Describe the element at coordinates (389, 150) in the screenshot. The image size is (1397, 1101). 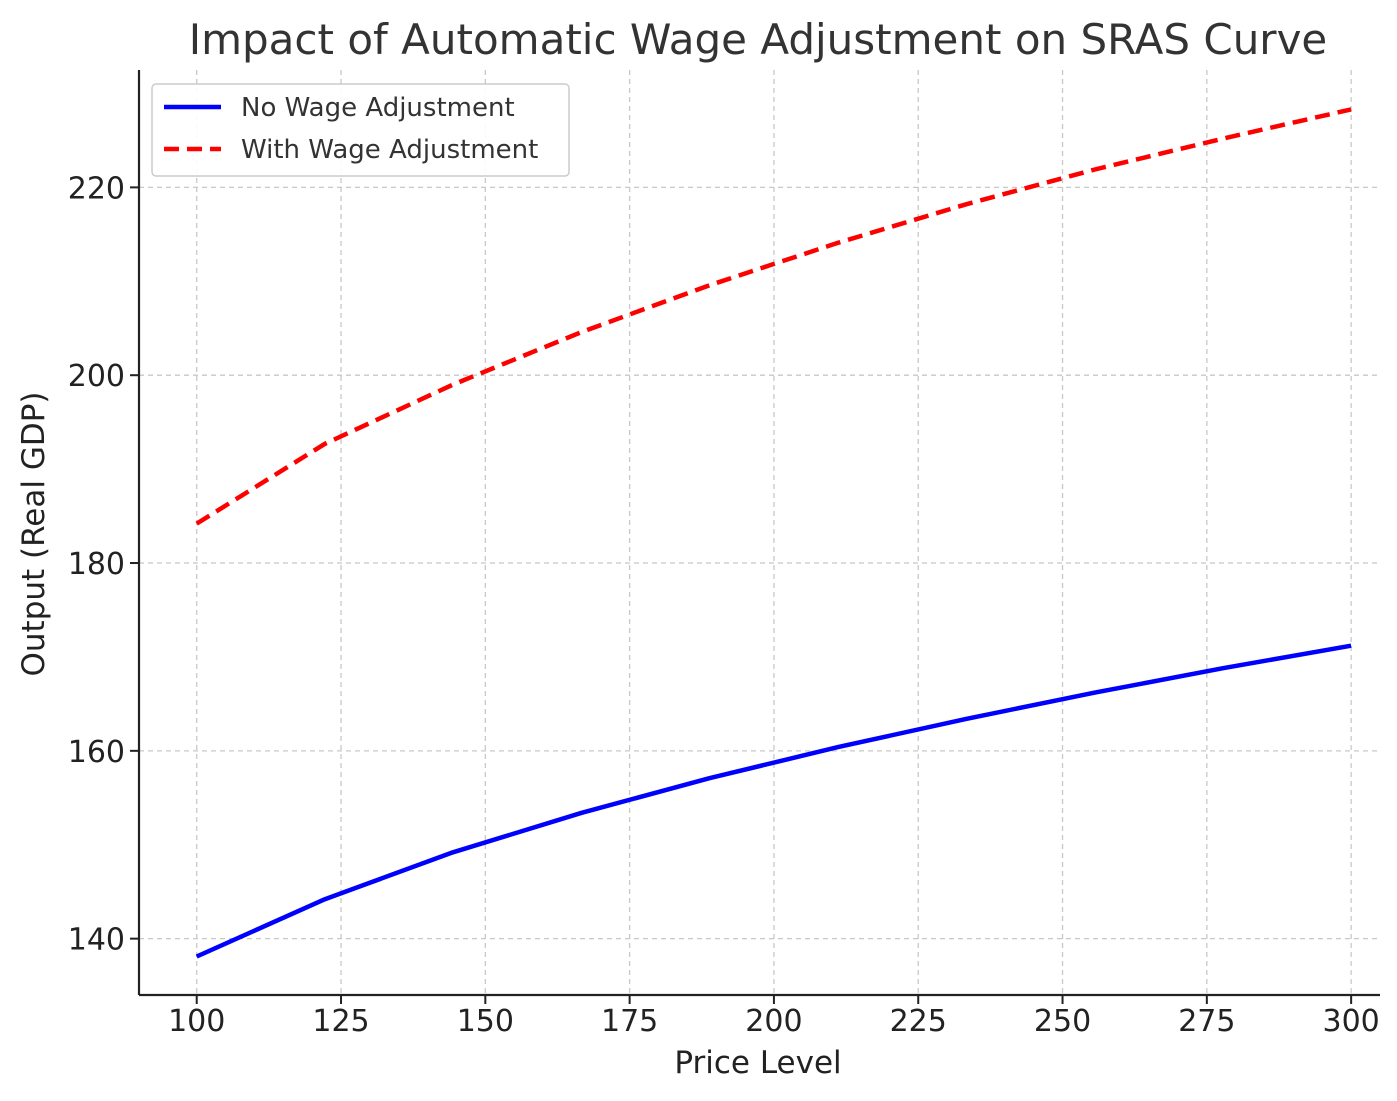
I see `legend-label-with-wage-adjustment: With Wage Adjustment` at that location.